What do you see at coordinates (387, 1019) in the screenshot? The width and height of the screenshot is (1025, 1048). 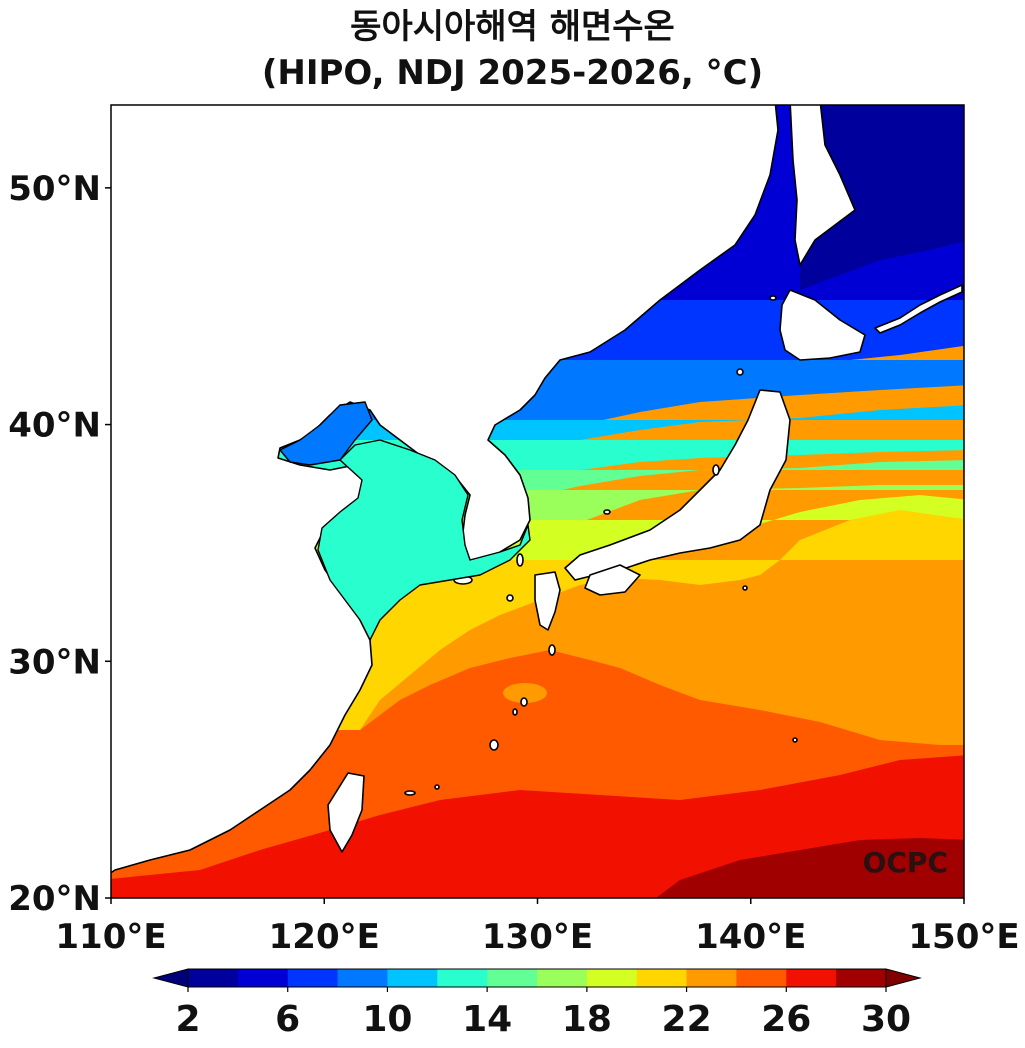 I see `colorbar-tick-label: 10` at bounding box center [387, 1019].